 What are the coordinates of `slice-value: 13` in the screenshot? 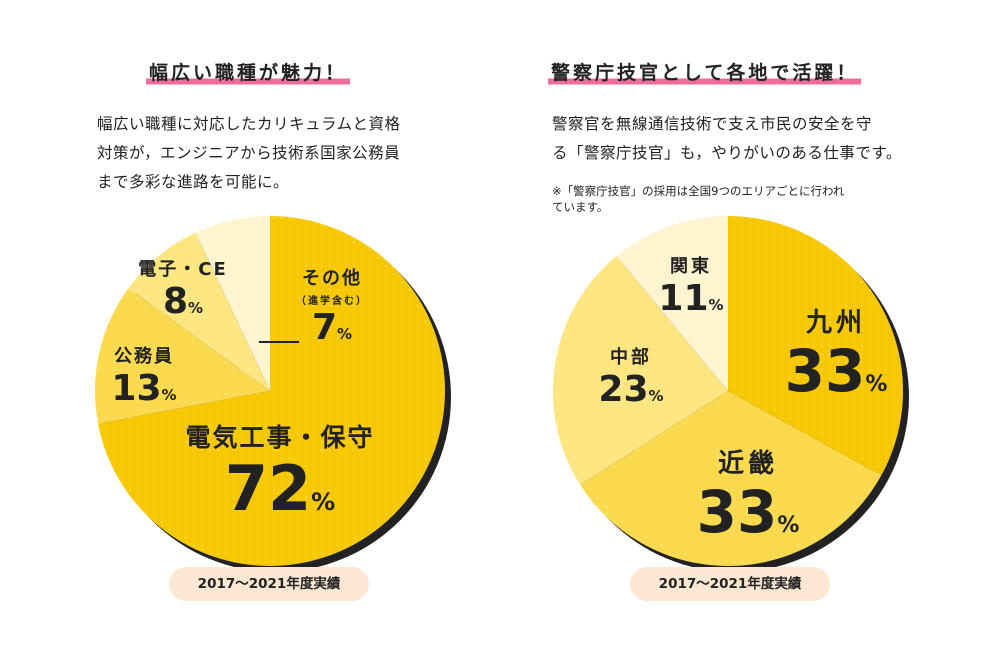 It's located at (136, 388).